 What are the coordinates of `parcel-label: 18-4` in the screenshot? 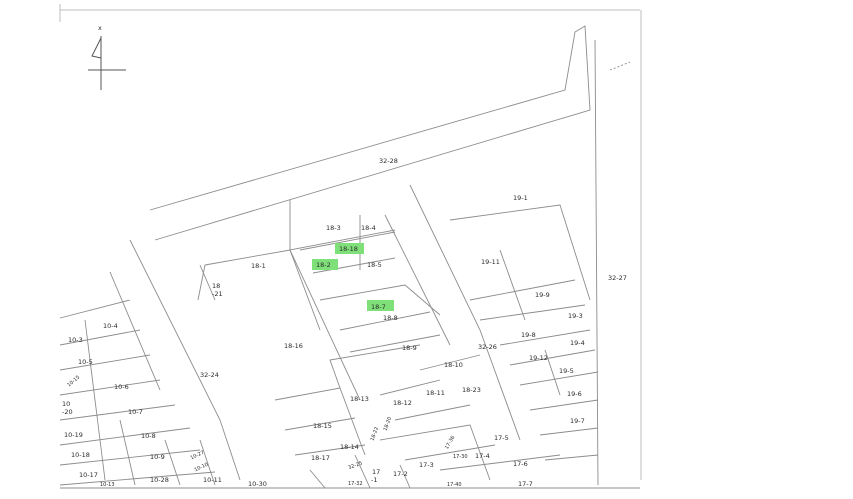 It's located at (368, 228).